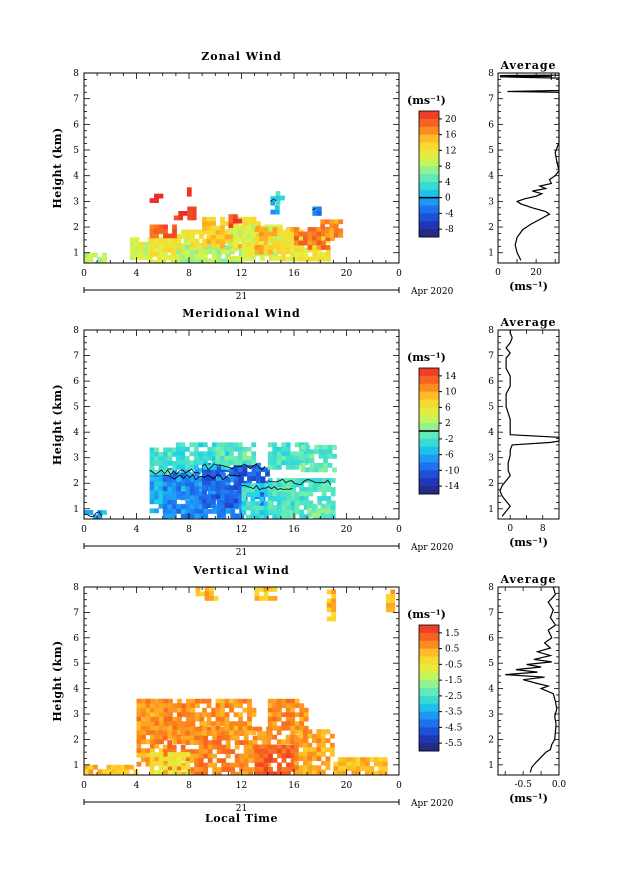 The height and width of the screenshot is (873, 618). I want to click on colorbar-swatch, so click(429, 146).